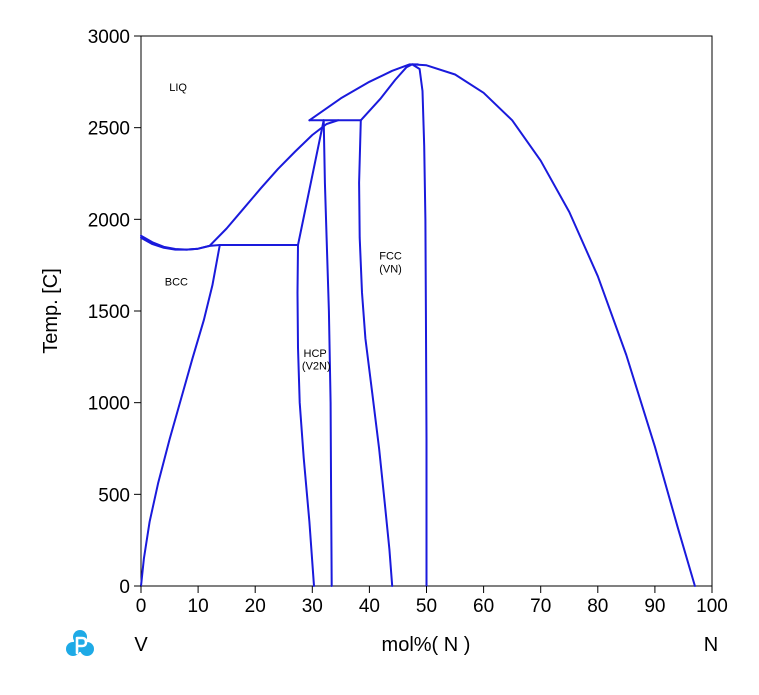 This screenshot has height=695, width=759. I want to click on x-tick-label: 10, so click(198, 606).